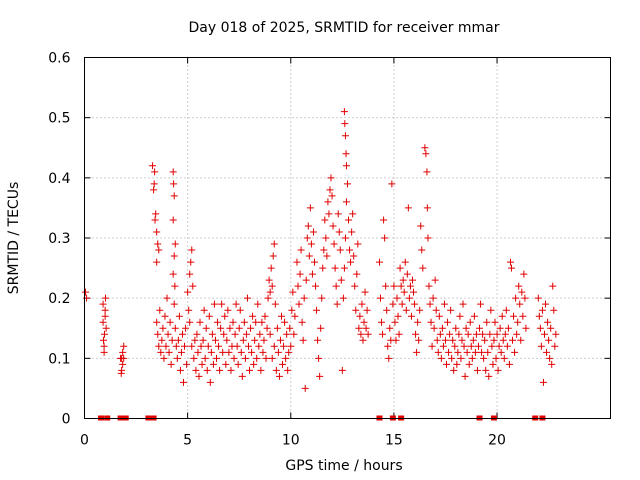 The image size is (640, 480). Describe the element at coordinates (66, 420) in the screenshot. I see `y-tick-label: 0` at that location.